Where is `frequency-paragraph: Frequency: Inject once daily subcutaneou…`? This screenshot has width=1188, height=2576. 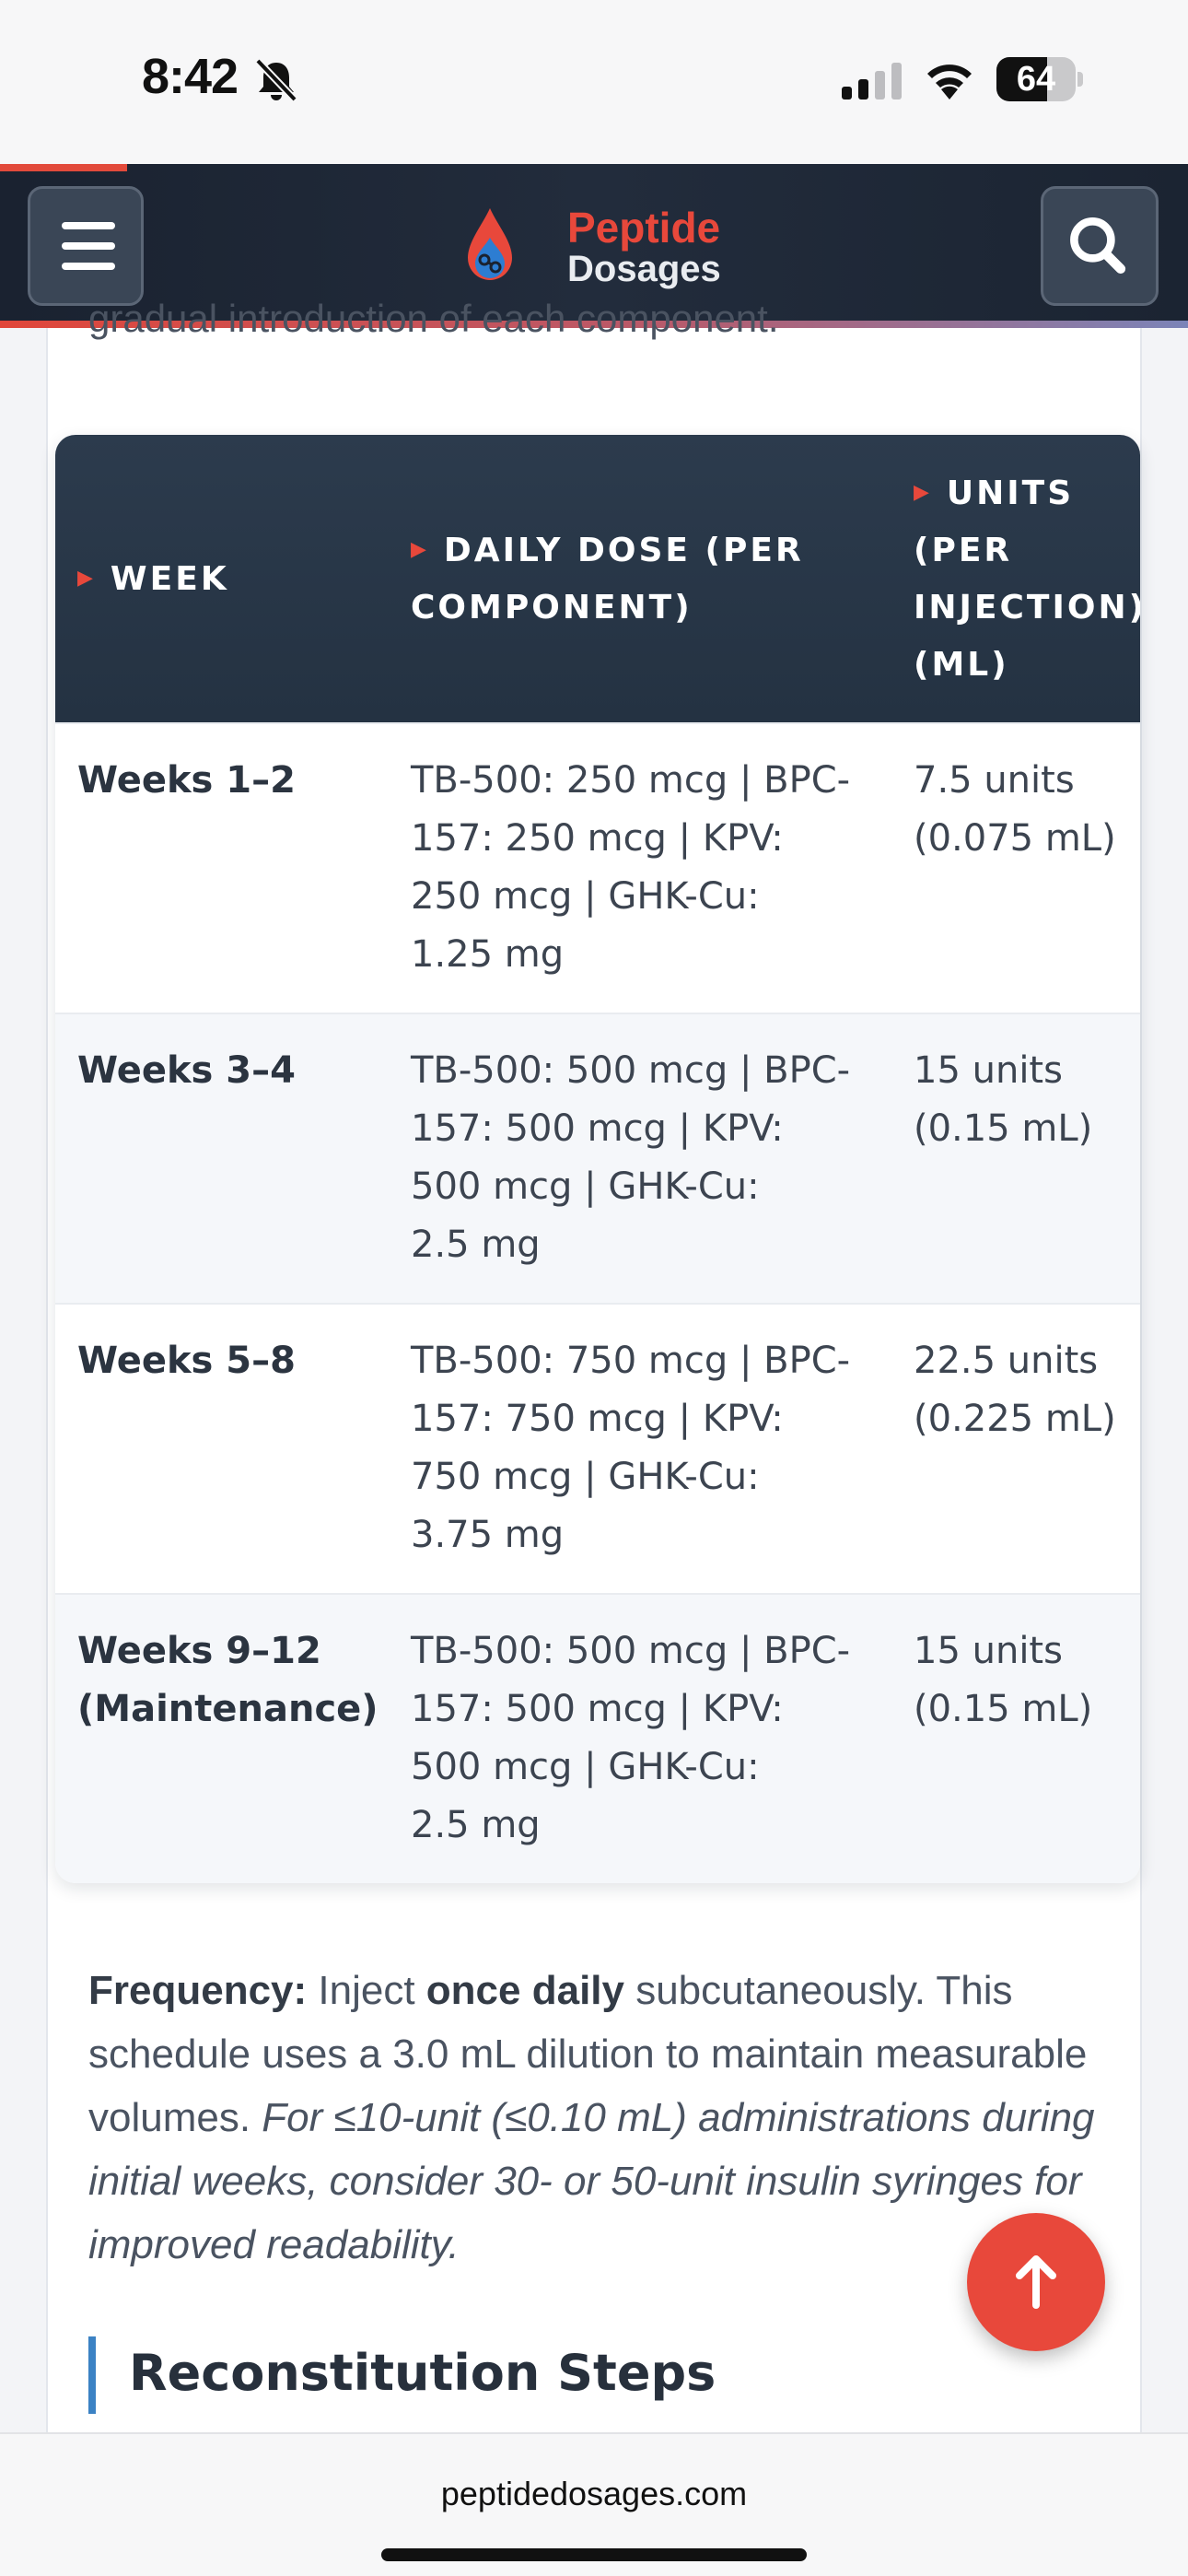
frequency-paragraph: Frequency: Inject once daily subcutaneou… is located at coordinates (591, 2117).